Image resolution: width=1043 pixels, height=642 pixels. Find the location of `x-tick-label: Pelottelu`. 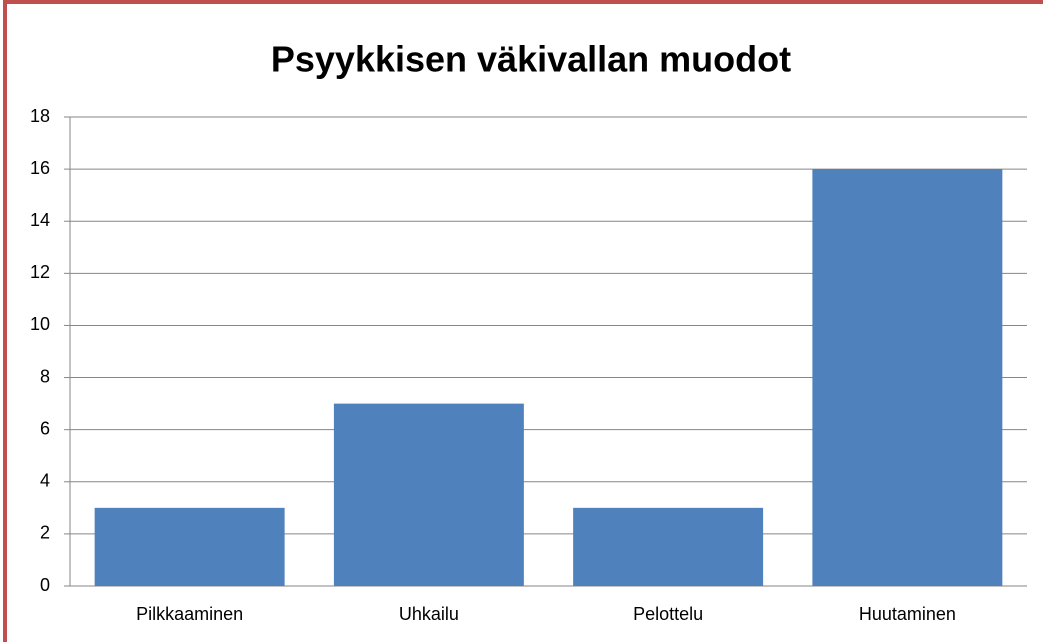

x-tick-label: Pelottelu is located at coordinates (668, 614).